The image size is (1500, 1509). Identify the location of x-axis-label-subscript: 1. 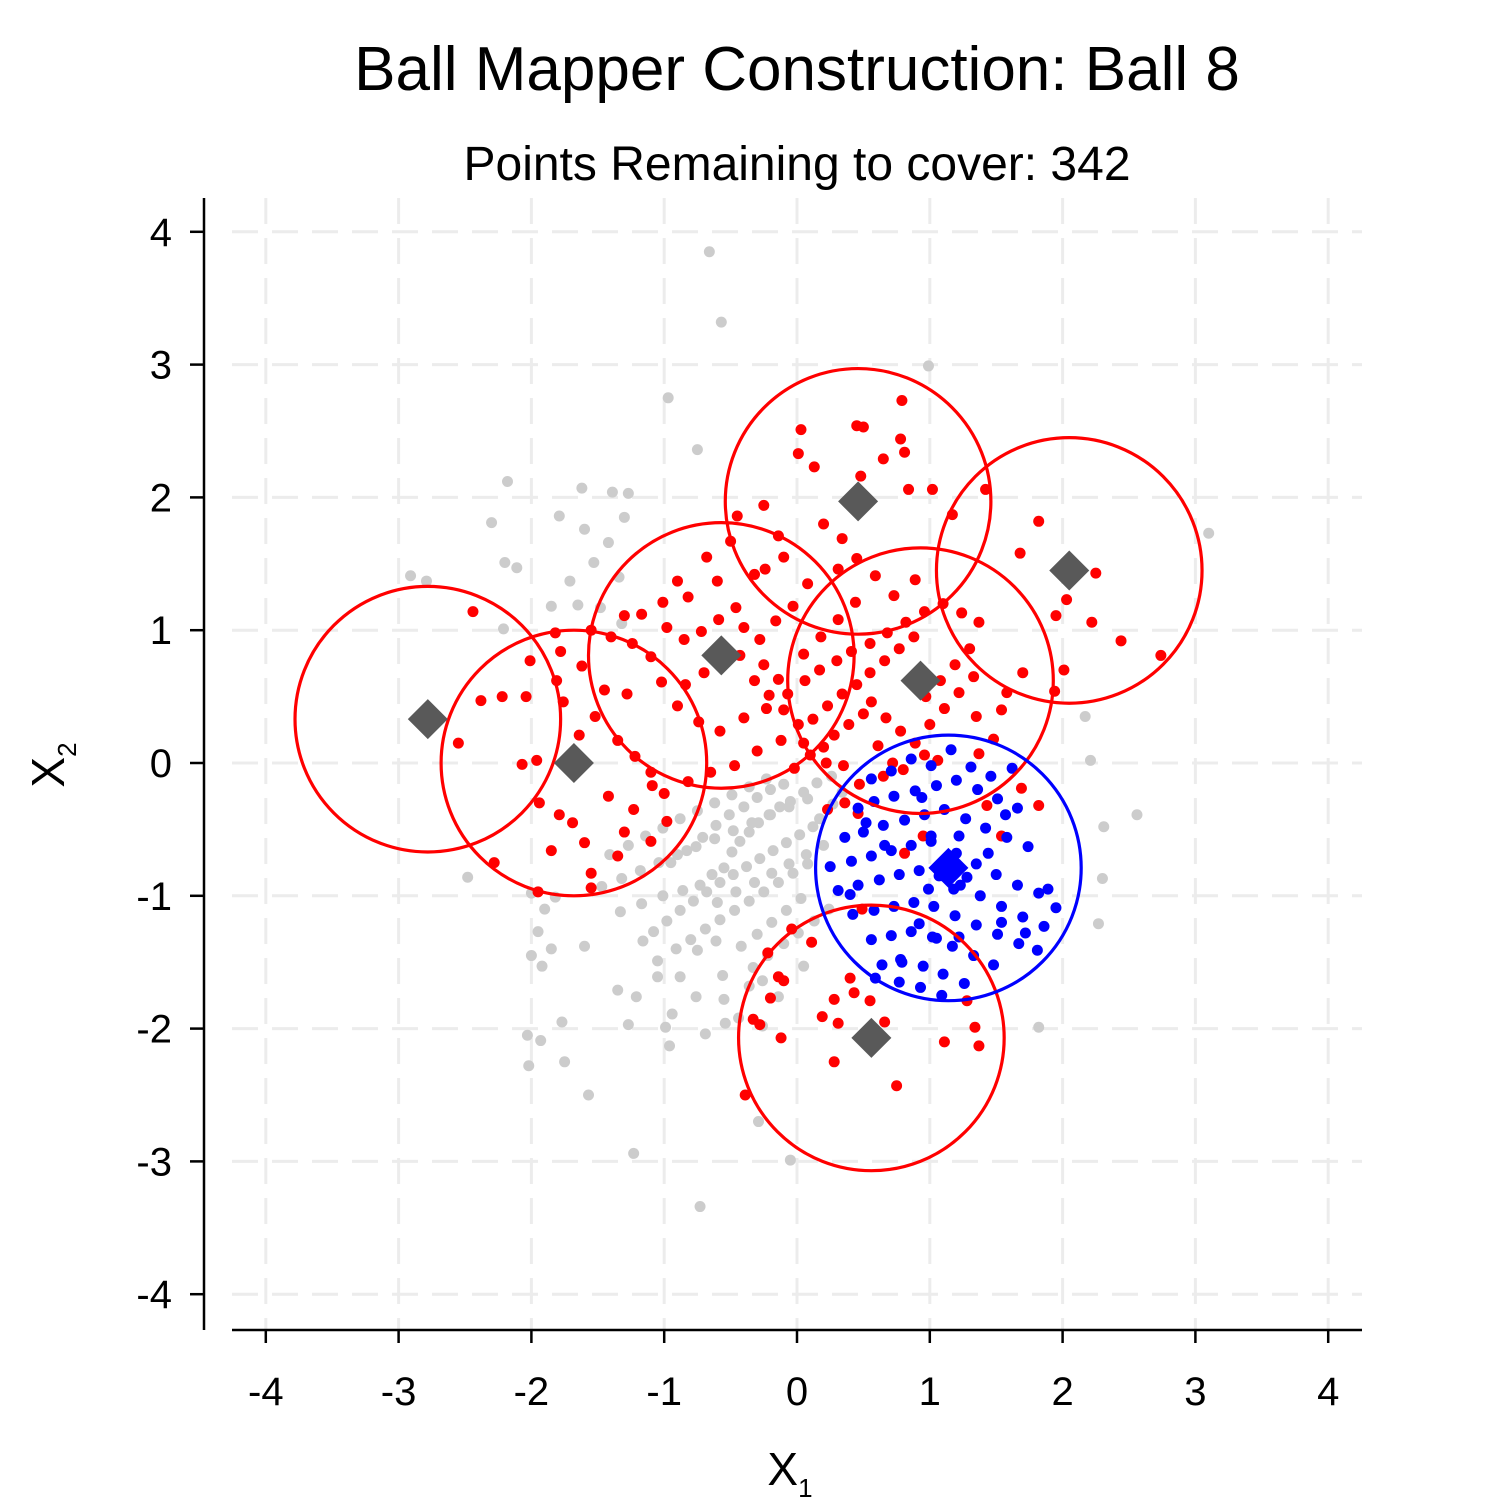
(805, 1488).